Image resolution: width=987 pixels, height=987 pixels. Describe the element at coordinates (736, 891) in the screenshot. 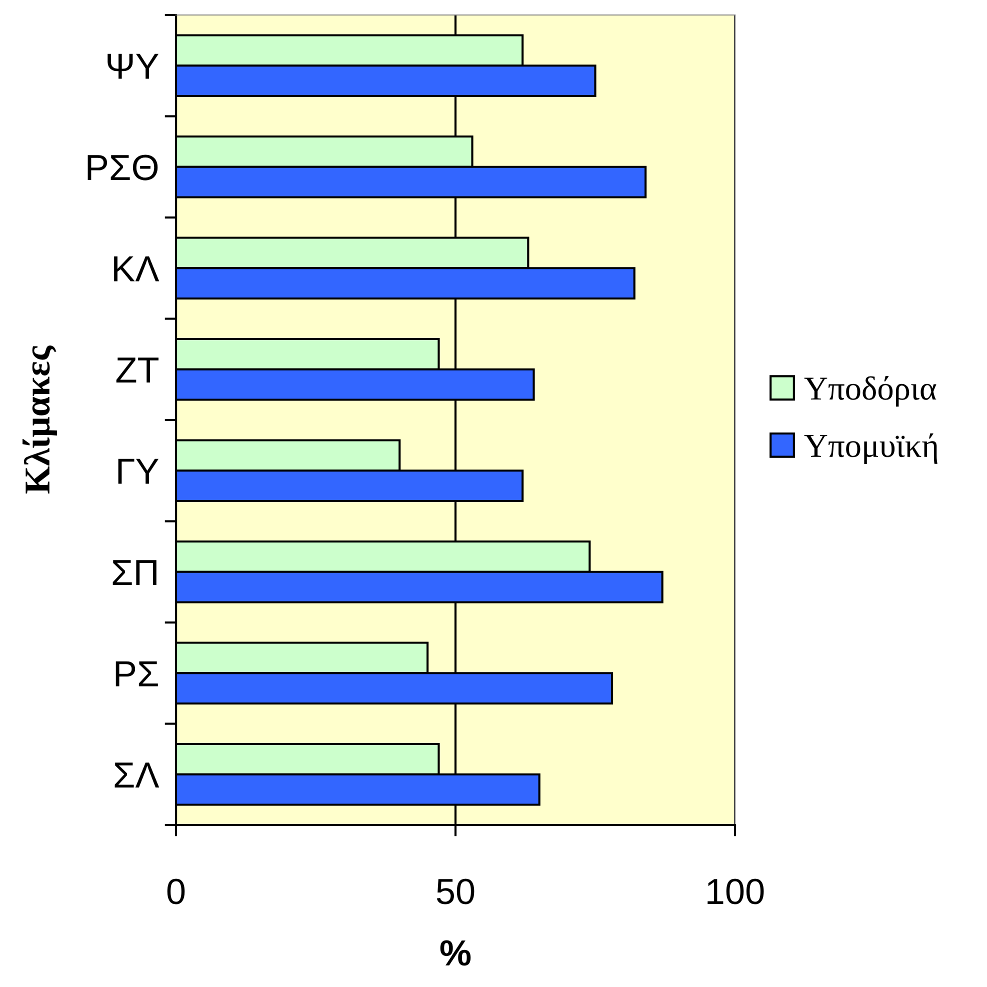

I see `x-tick-label: 100` at that location.